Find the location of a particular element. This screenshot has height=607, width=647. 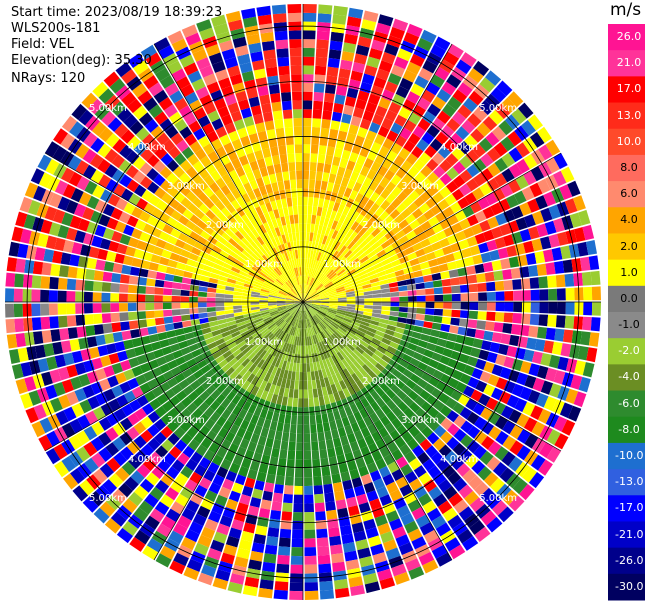

colorbar-tick-label: -4.0 is located at coordinates (629, 377).